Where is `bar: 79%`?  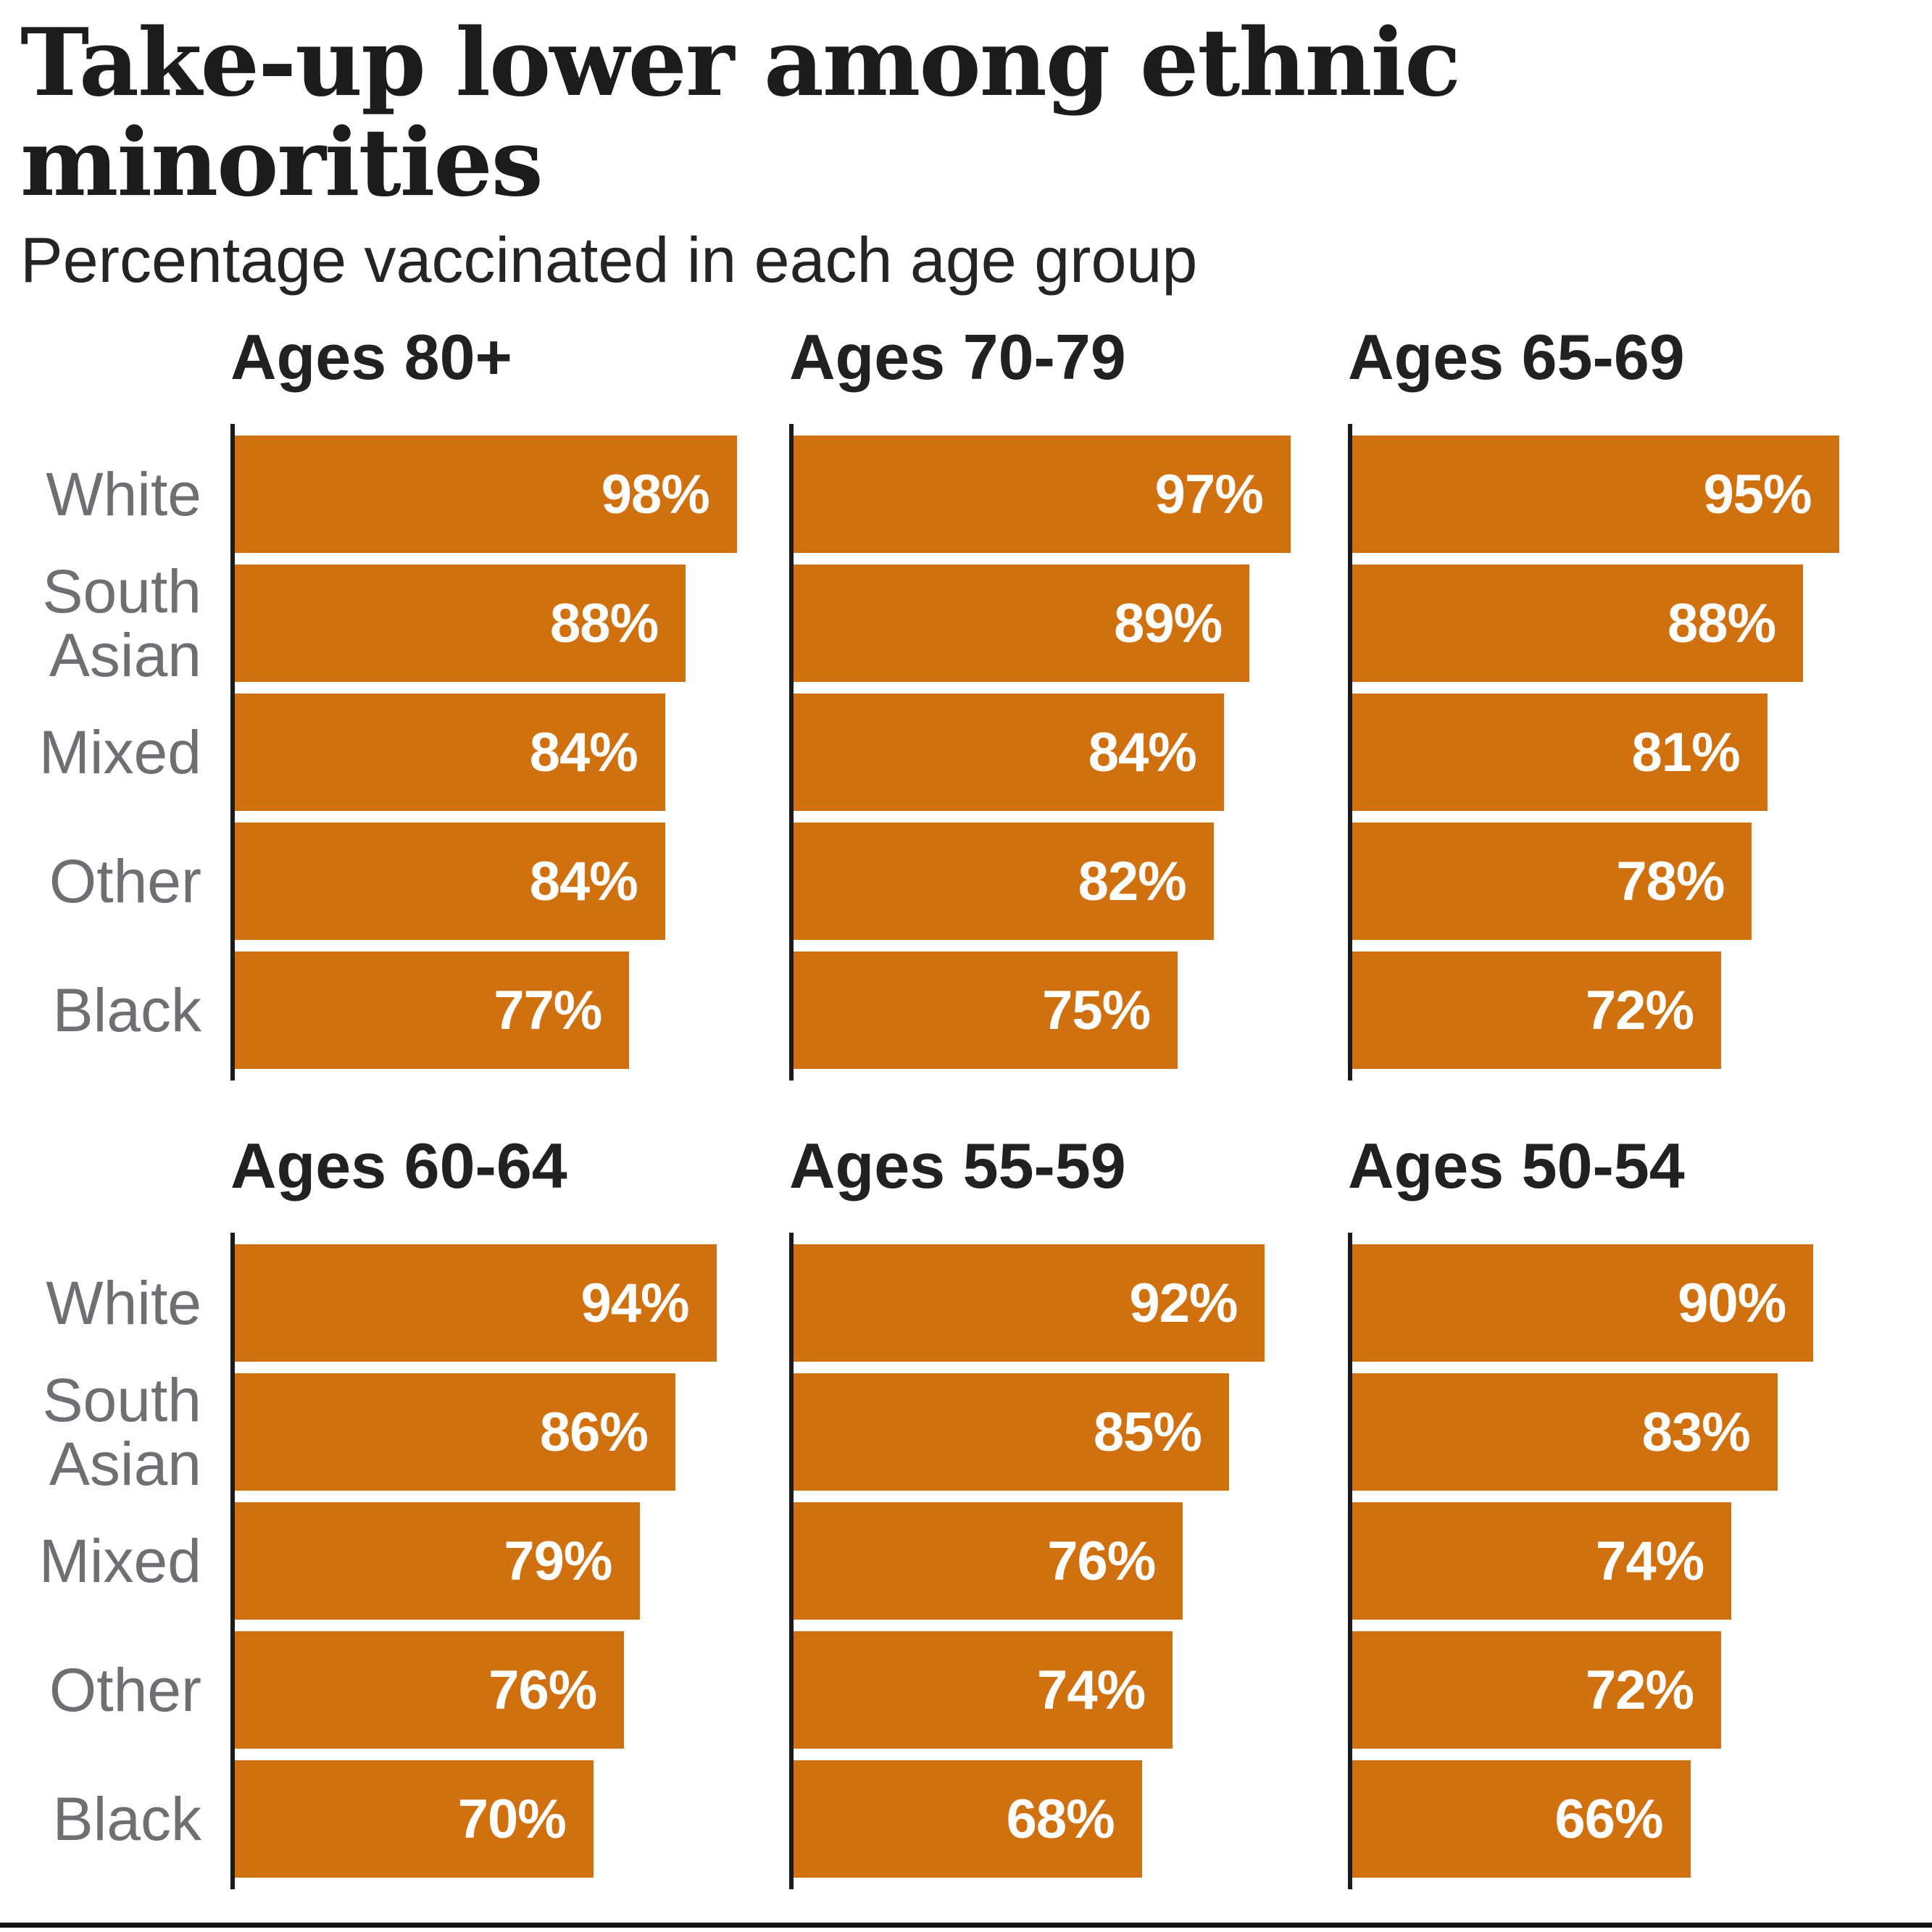
bar: 79% is located at coordinates (437, 1561).